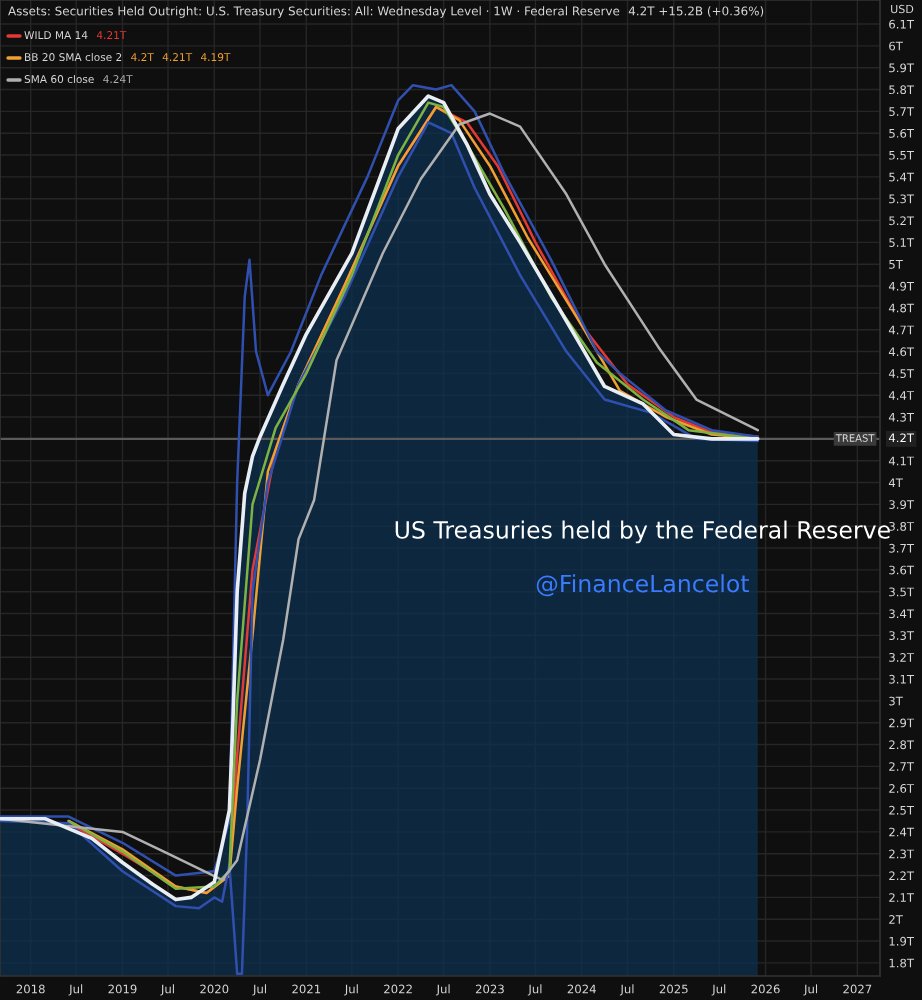  Describe the element at coordinates (642, 585) in the screenshot. I see `annotation: @FinanceLancelot` at that location.